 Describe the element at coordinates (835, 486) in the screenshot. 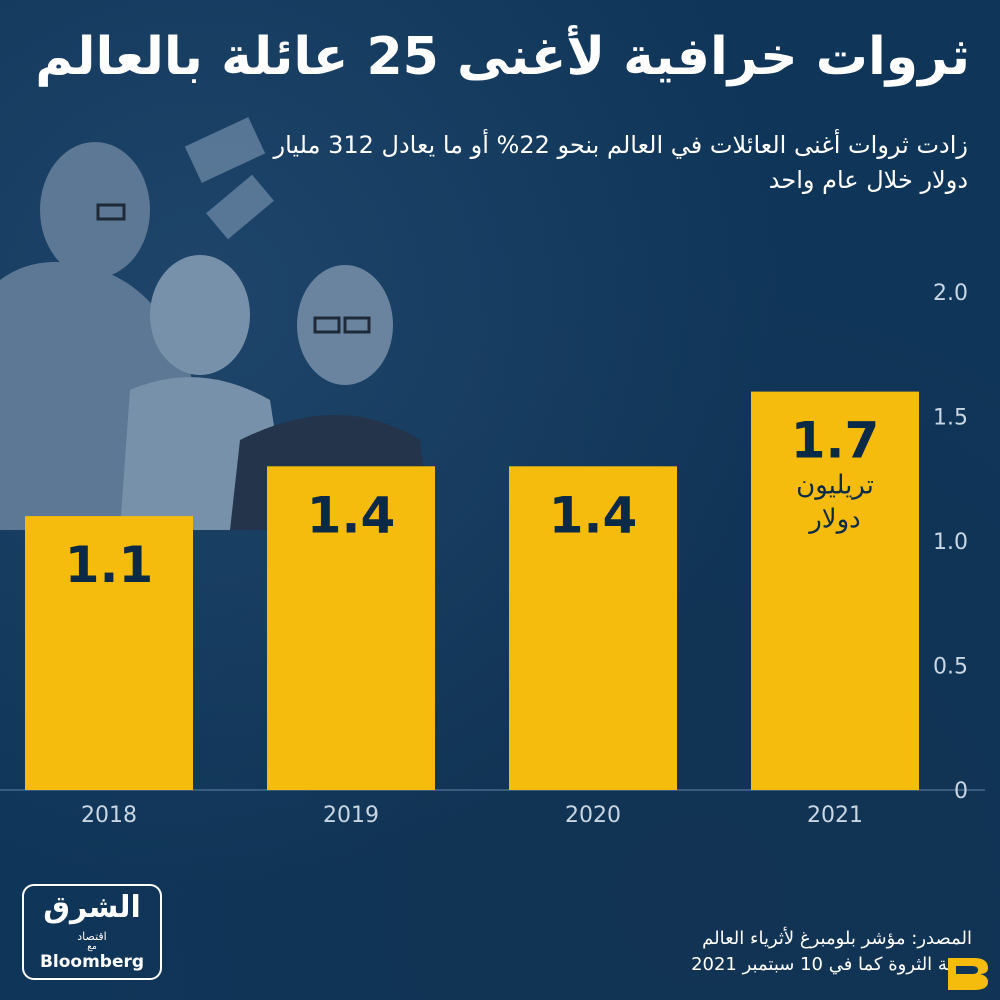

I see `bar-unit-label: تريليون` at that location.